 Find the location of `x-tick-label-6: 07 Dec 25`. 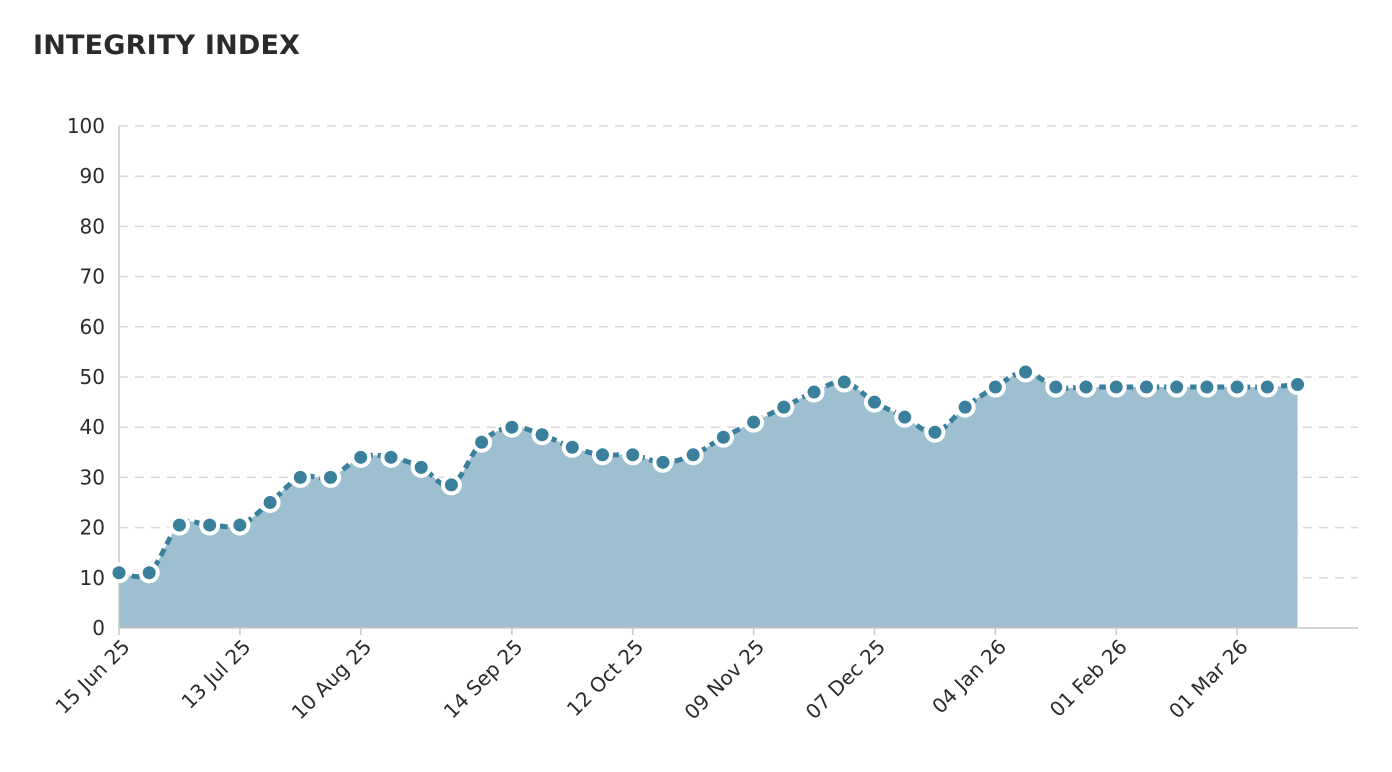

x-tick-label-6: 07 Dec 25 is located at coordinates (845, 679).